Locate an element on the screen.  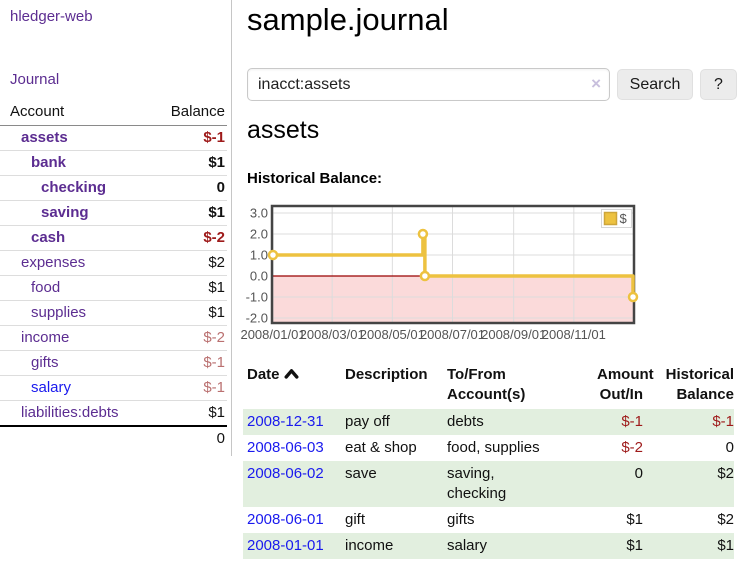
search-button: Search is located at coordinates (655, 84).